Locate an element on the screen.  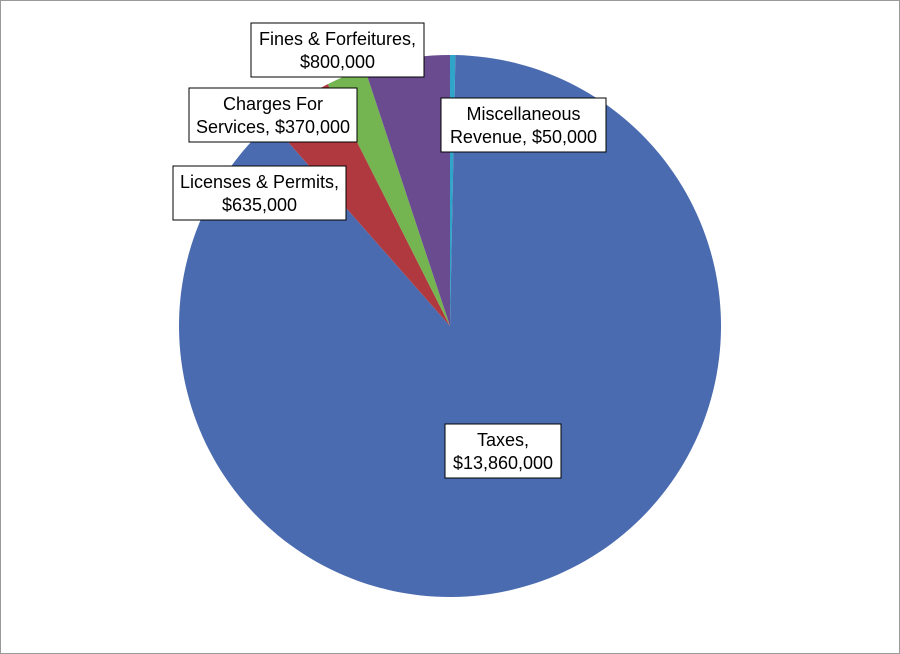
data-label-line1: Miscellaneous is located at coordinates (523, 114).